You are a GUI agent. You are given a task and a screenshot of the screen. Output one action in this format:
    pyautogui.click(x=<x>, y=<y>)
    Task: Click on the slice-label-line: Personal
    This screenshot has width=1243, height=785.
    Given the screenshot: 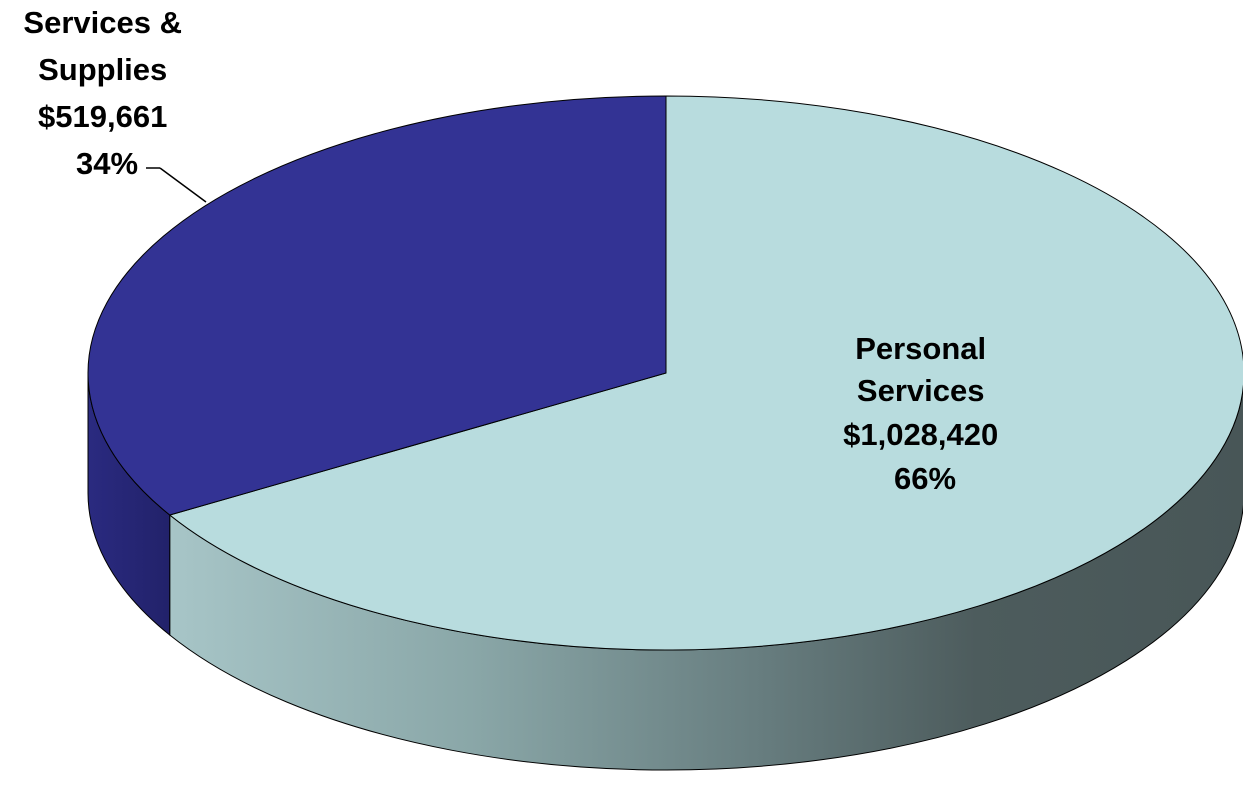 What is the action you would take?
    pyautogui.click(x=920, y=348)
    